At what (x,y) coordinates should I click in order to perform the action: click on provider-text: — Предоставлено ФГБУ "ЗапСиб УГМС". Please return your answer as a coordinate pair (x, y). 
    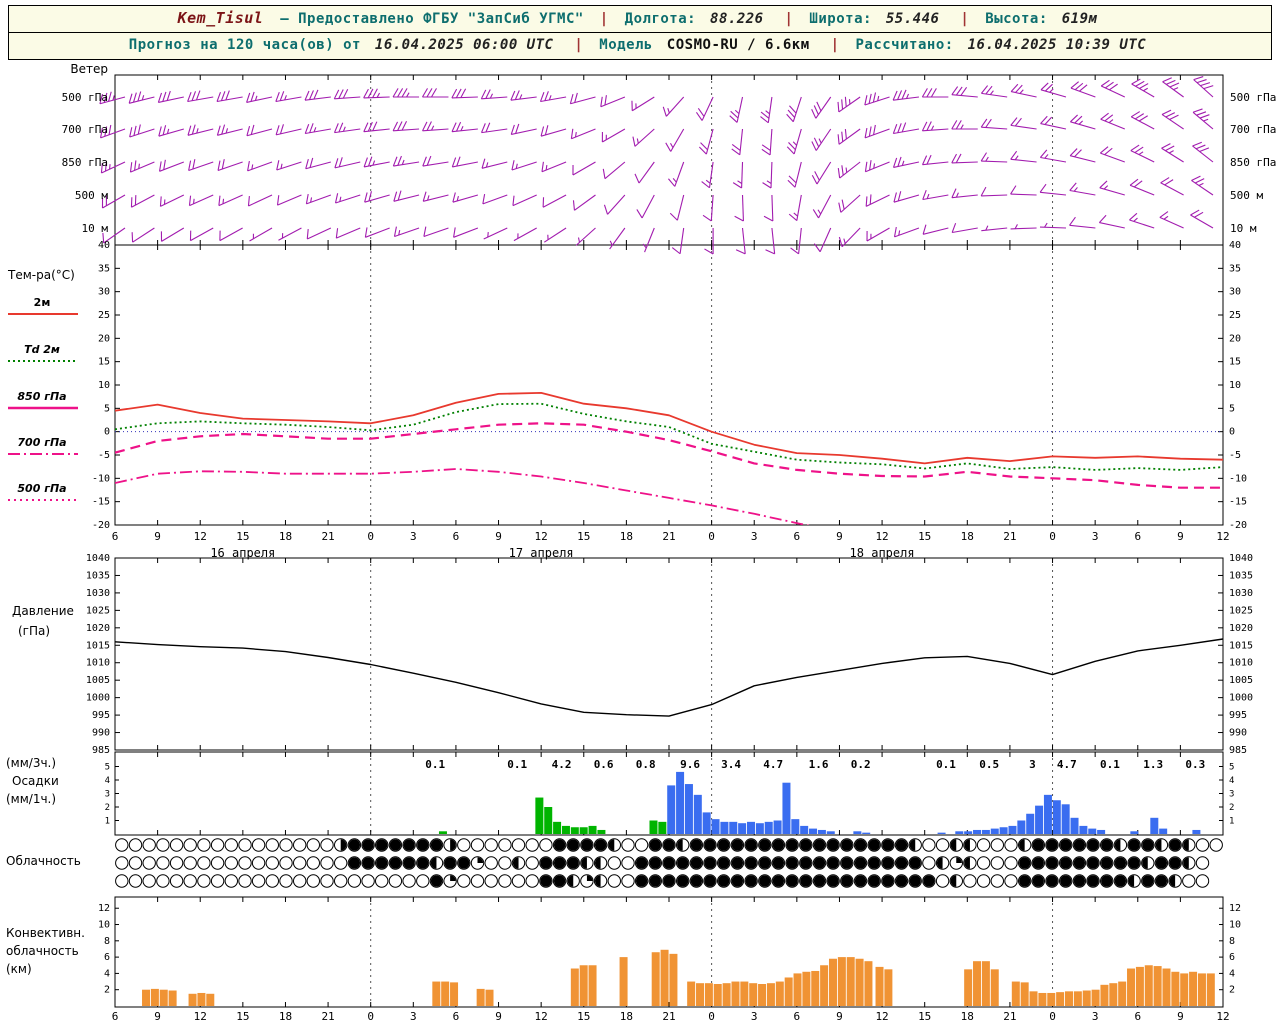
    Looking at the image, I should click on (432, 19).